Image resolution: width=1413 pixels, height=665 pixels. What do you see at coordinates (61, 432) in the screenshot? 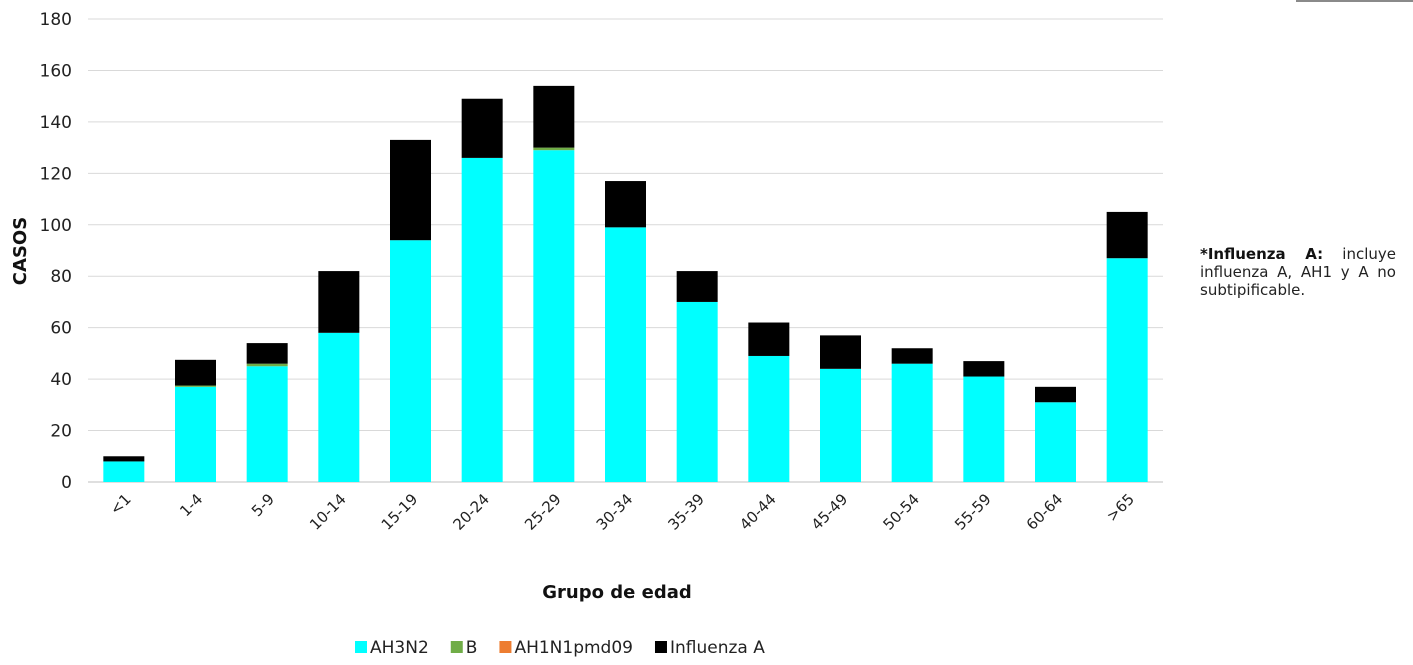
I see `y-tick-label: 20` at bounding box center [61, 432].